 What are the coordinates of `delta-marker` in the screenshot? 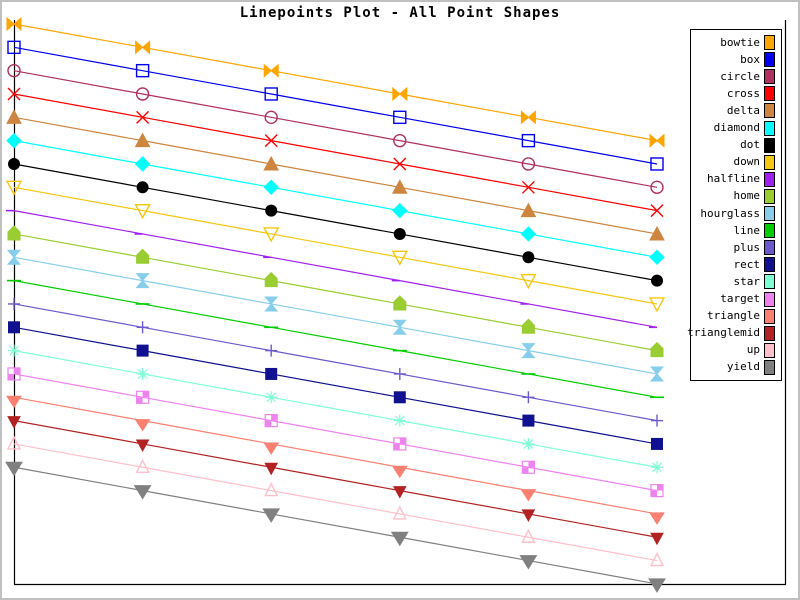 It's located at (142, 140).